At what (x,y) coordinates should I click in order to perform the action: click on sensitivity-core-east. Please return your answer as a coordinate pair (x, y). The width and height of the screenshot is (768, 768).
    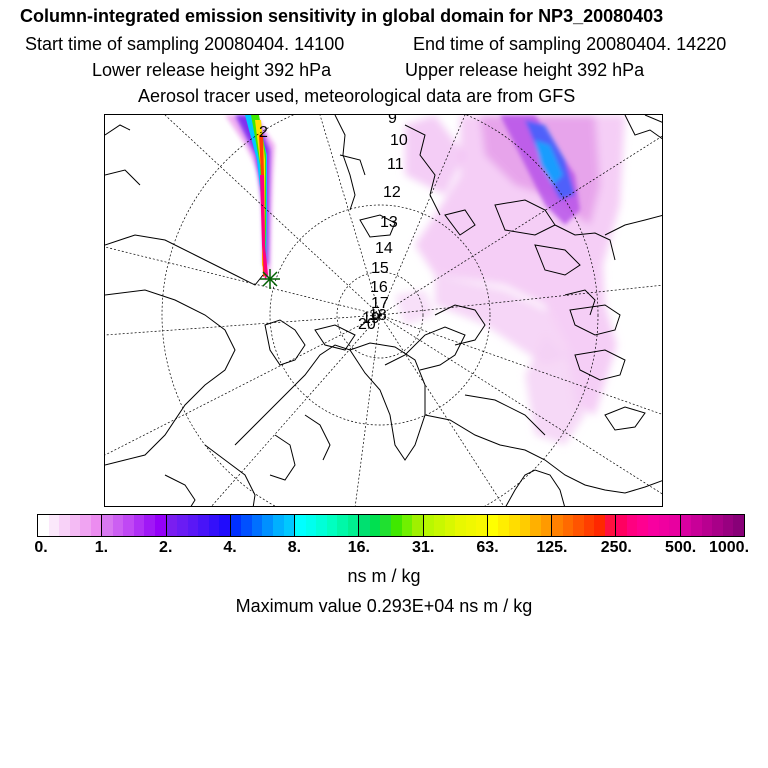
    Looking at the image, I should click on (540, 170).